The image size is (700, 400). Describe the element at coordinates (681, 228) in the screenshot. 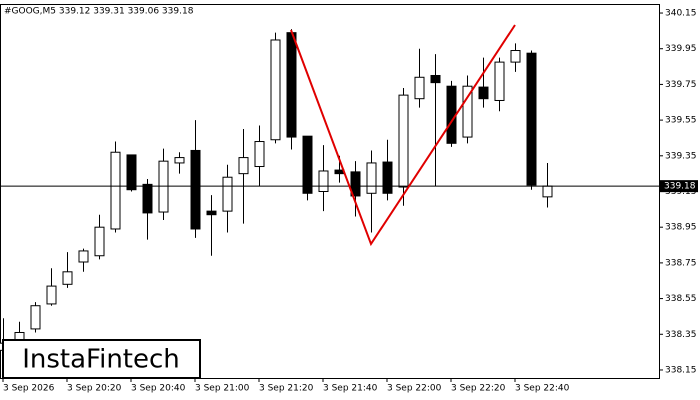

I see `y-tick-label: 338.95` at that location.